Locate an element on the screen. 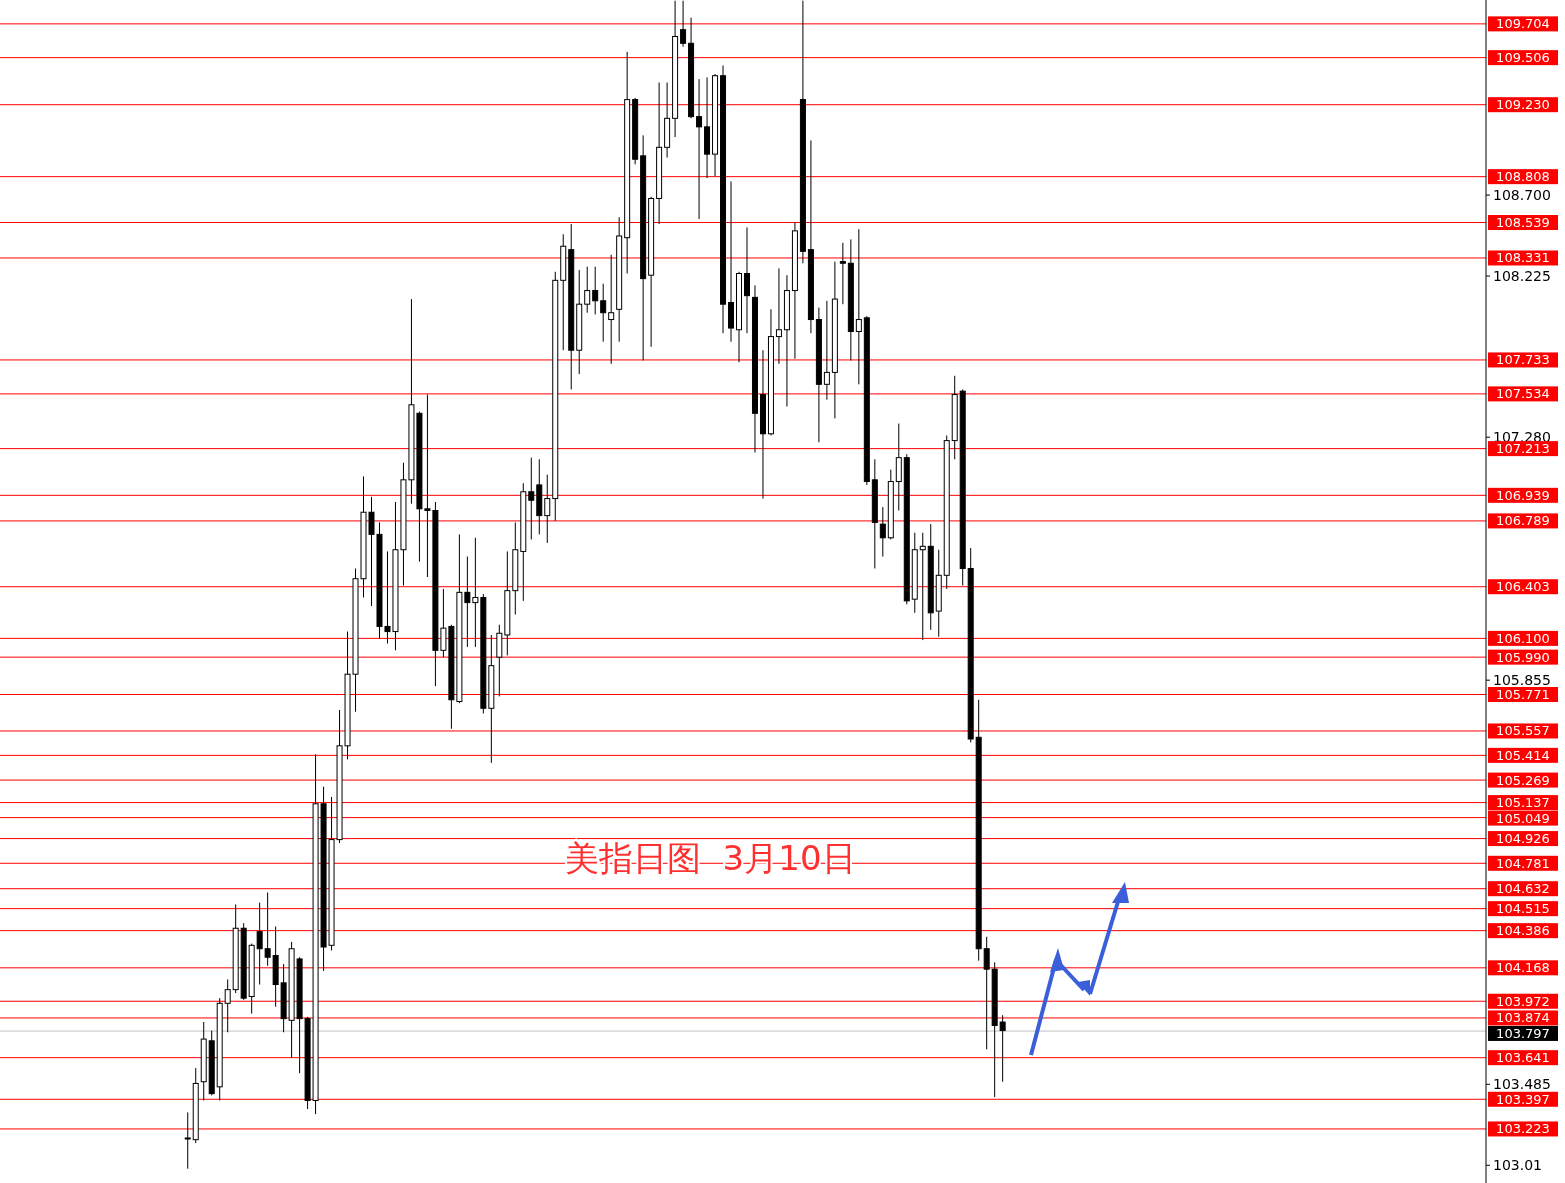 This screenshot has height=1183, width=1565. y-tick-label: 103.01 is located at coordinates (1517, 1165).